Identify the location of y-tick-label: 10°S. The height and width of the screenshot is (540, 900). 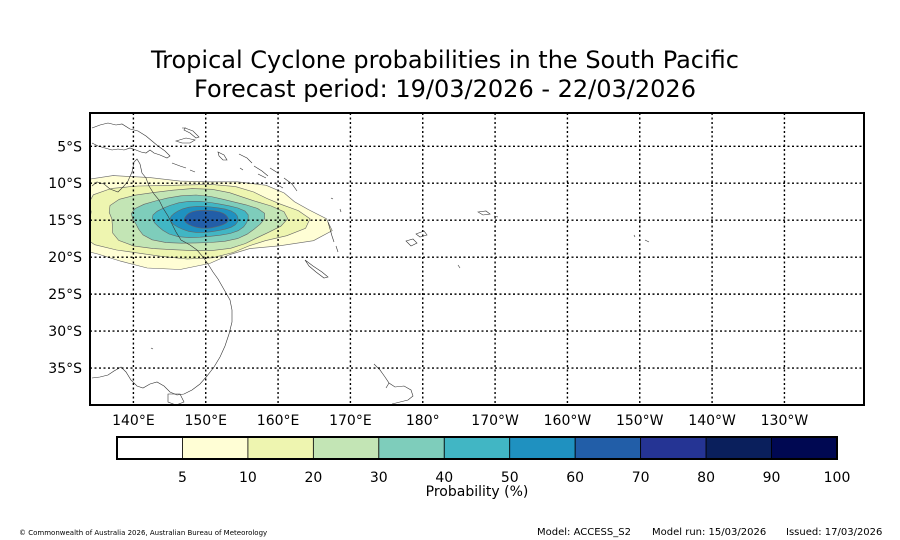
(65, 184).